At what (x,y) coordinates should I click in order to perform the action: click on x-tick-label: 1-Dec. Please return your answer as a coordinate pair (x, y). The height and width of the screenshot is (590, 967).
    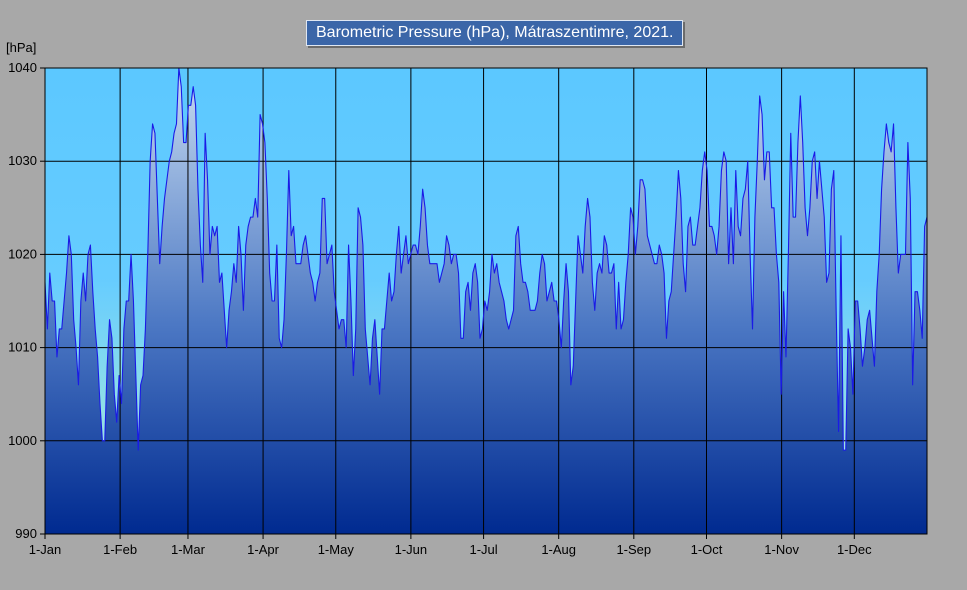
    Looking at the image, I should click on (854, 549).